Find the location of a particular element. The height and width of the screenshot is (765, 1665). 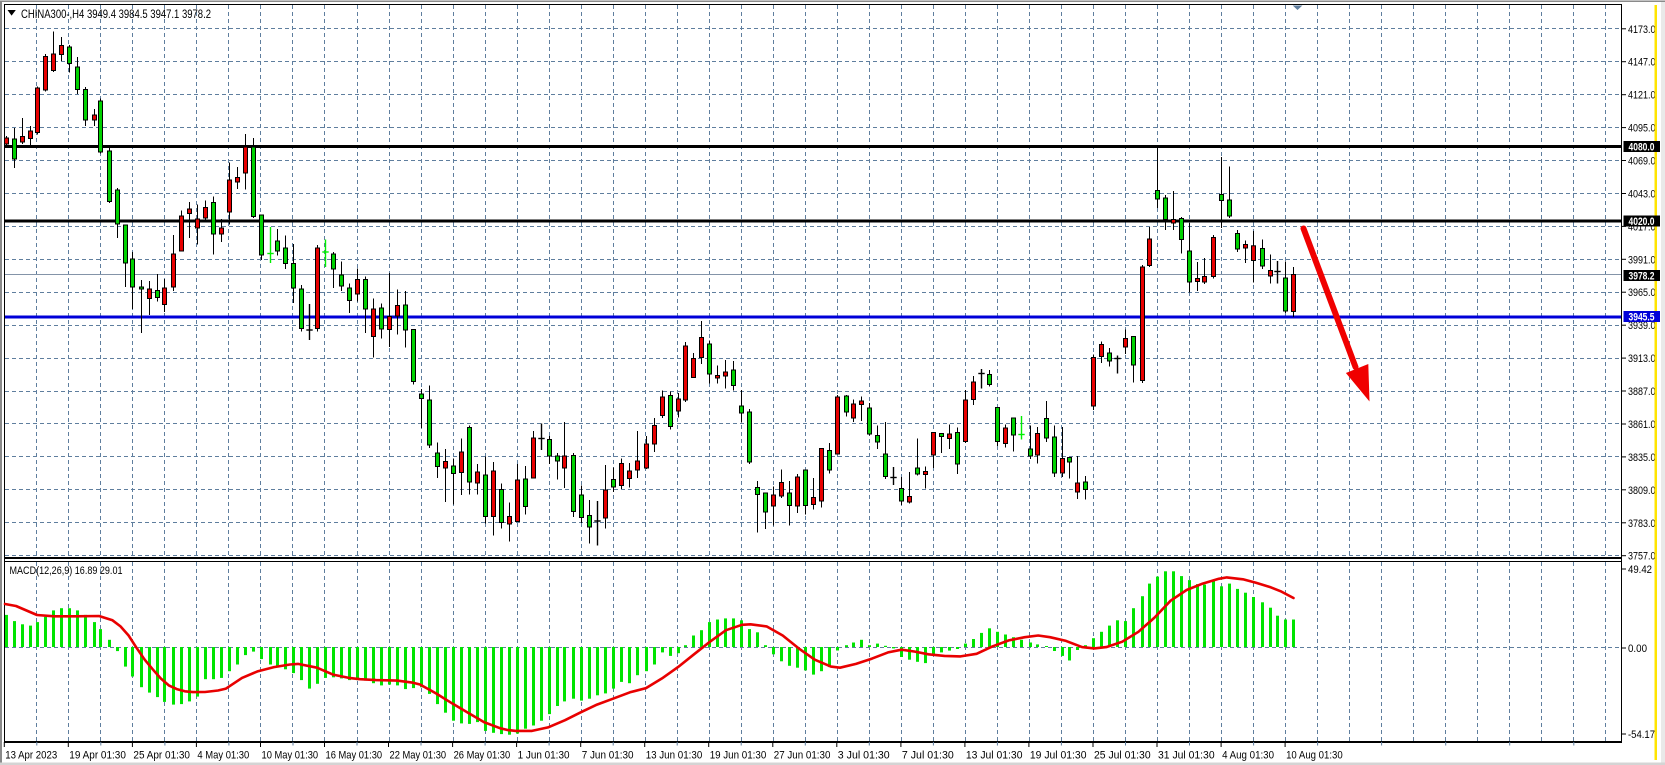

svg-text: 16 May 01:30 is located at coordinates (354, 756).